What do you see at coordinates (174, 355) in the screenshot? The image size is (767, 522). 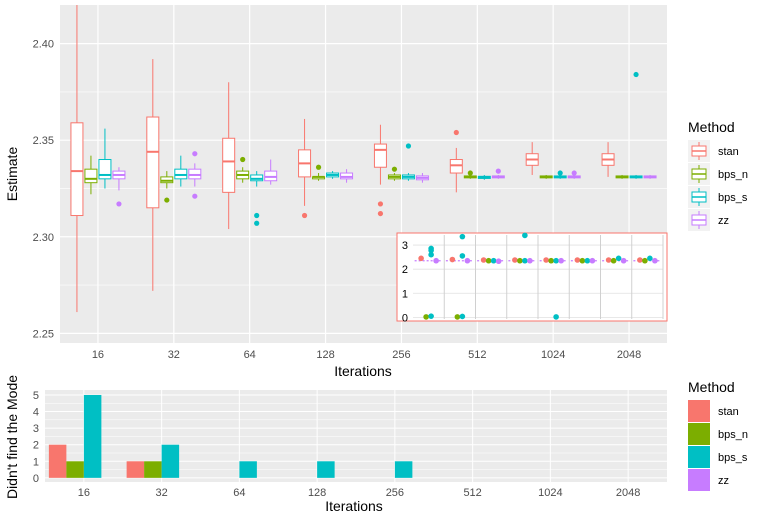 I see `top-x-tick-label: 32` at bounding box center [174, 355].